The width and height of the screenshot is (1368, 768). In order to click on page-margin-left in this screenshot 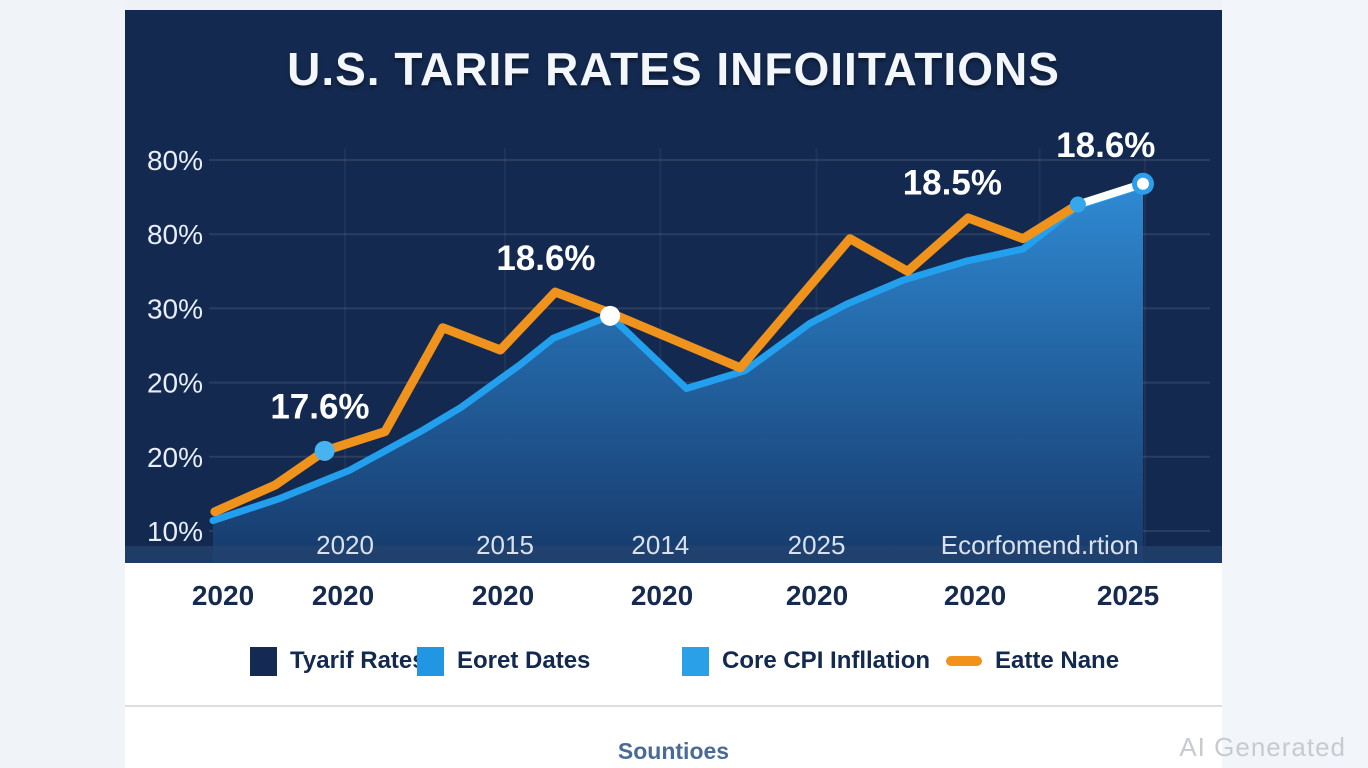, I will do `click(62, 384)`.